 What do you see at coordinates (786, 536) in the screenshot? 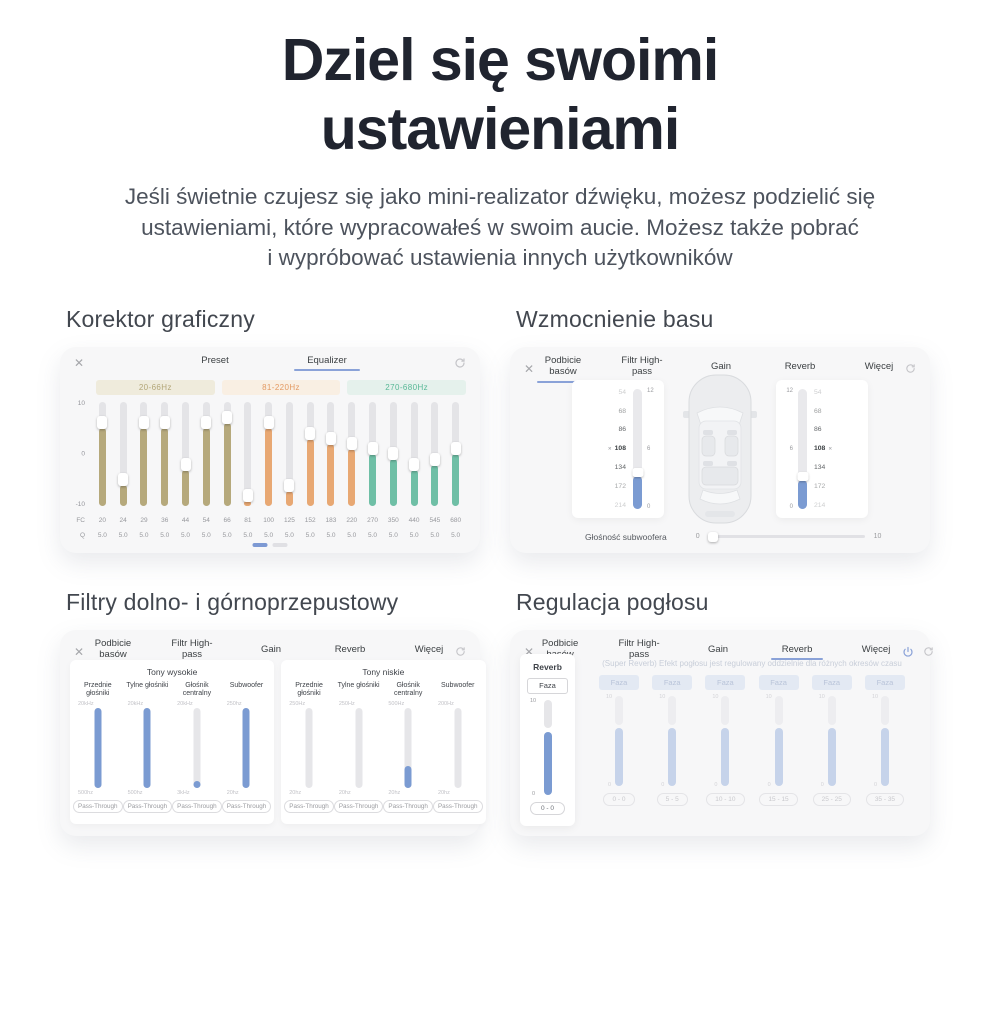
I see `subwoofer-volume-slider` at bounding box center [786, 536].